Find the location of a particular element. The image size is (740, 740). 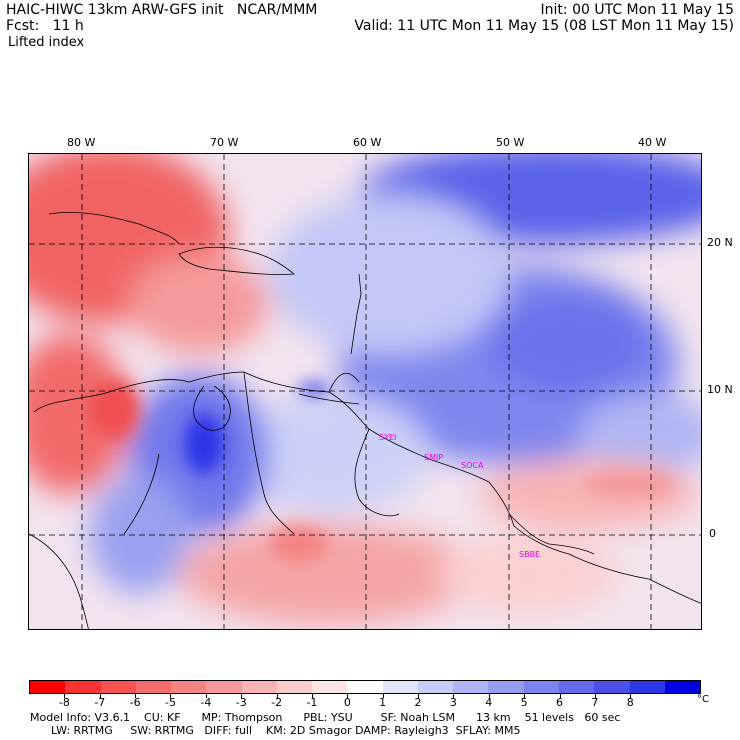

colorbar-tick-label: -3 is located at coordinates (241, 702).